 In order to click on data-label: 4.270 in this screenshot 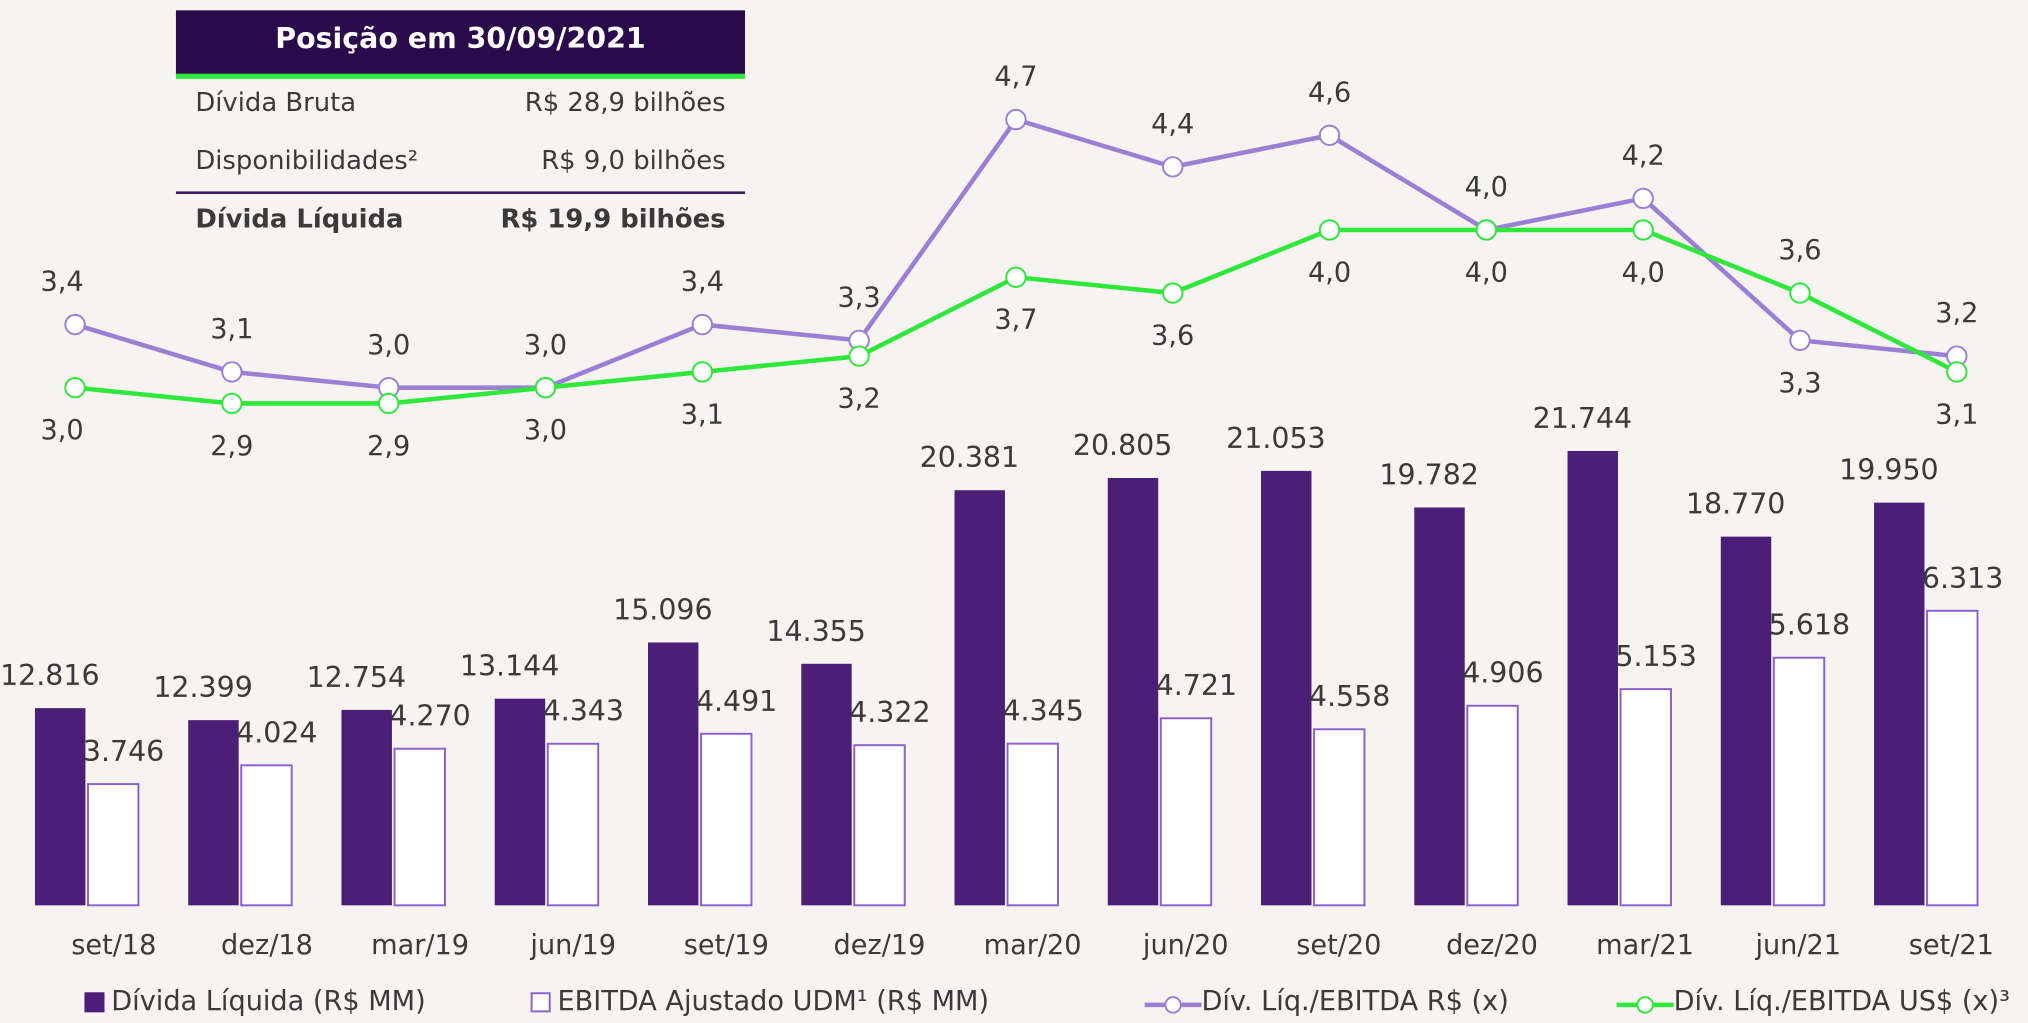, I will do `click(429, 716)`.